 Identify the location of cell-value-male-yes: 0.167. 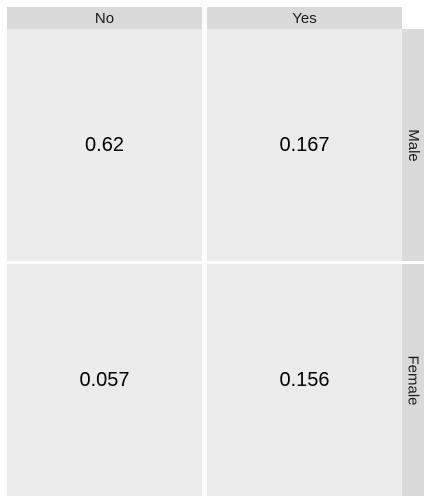
(304, 144).